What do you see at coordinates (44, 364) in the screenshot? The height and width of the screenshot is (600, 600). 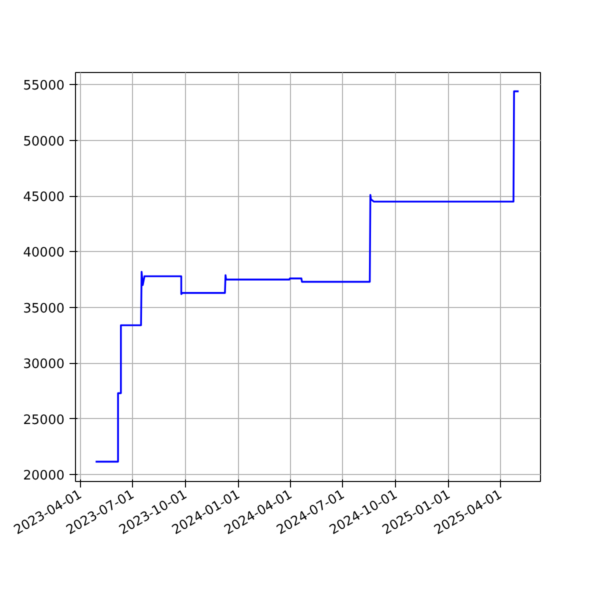 I see `y-tick-label: 30000` at bounding box center [44, 364].